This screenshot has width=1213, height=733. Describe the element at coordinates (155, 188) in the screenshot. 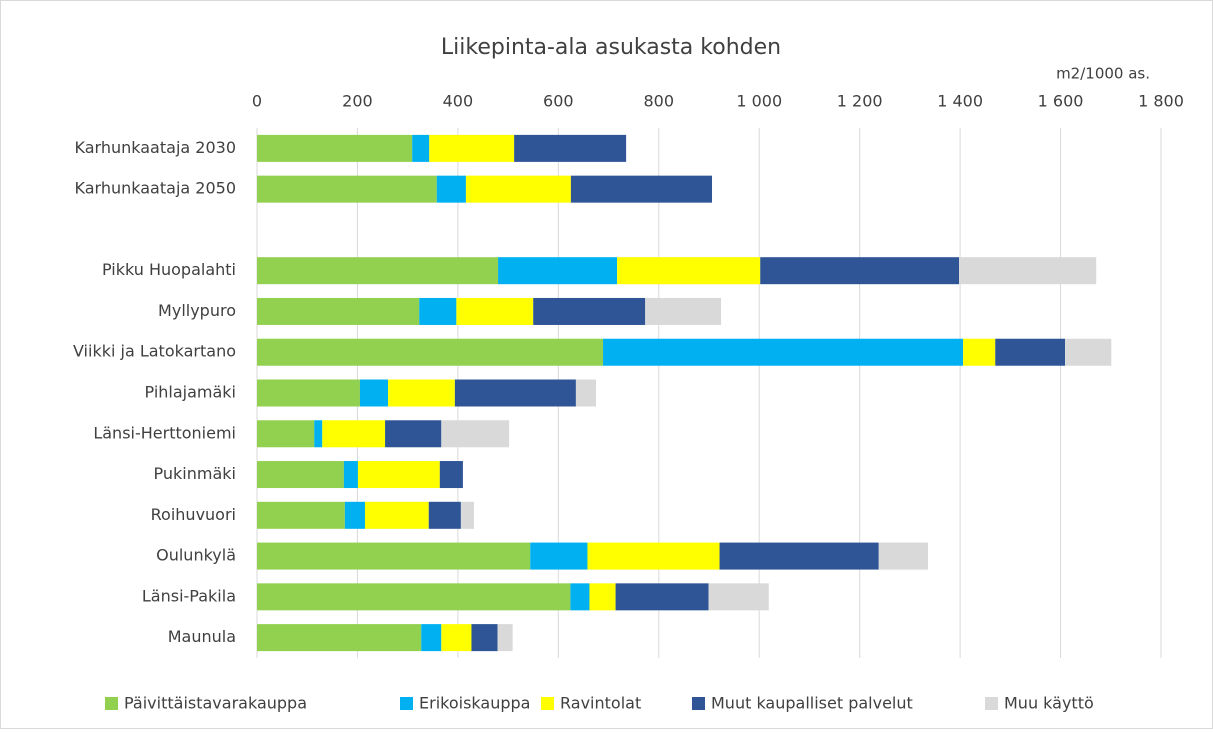

I see `y-tick-label: Karhunkaataja 2050` at that location.